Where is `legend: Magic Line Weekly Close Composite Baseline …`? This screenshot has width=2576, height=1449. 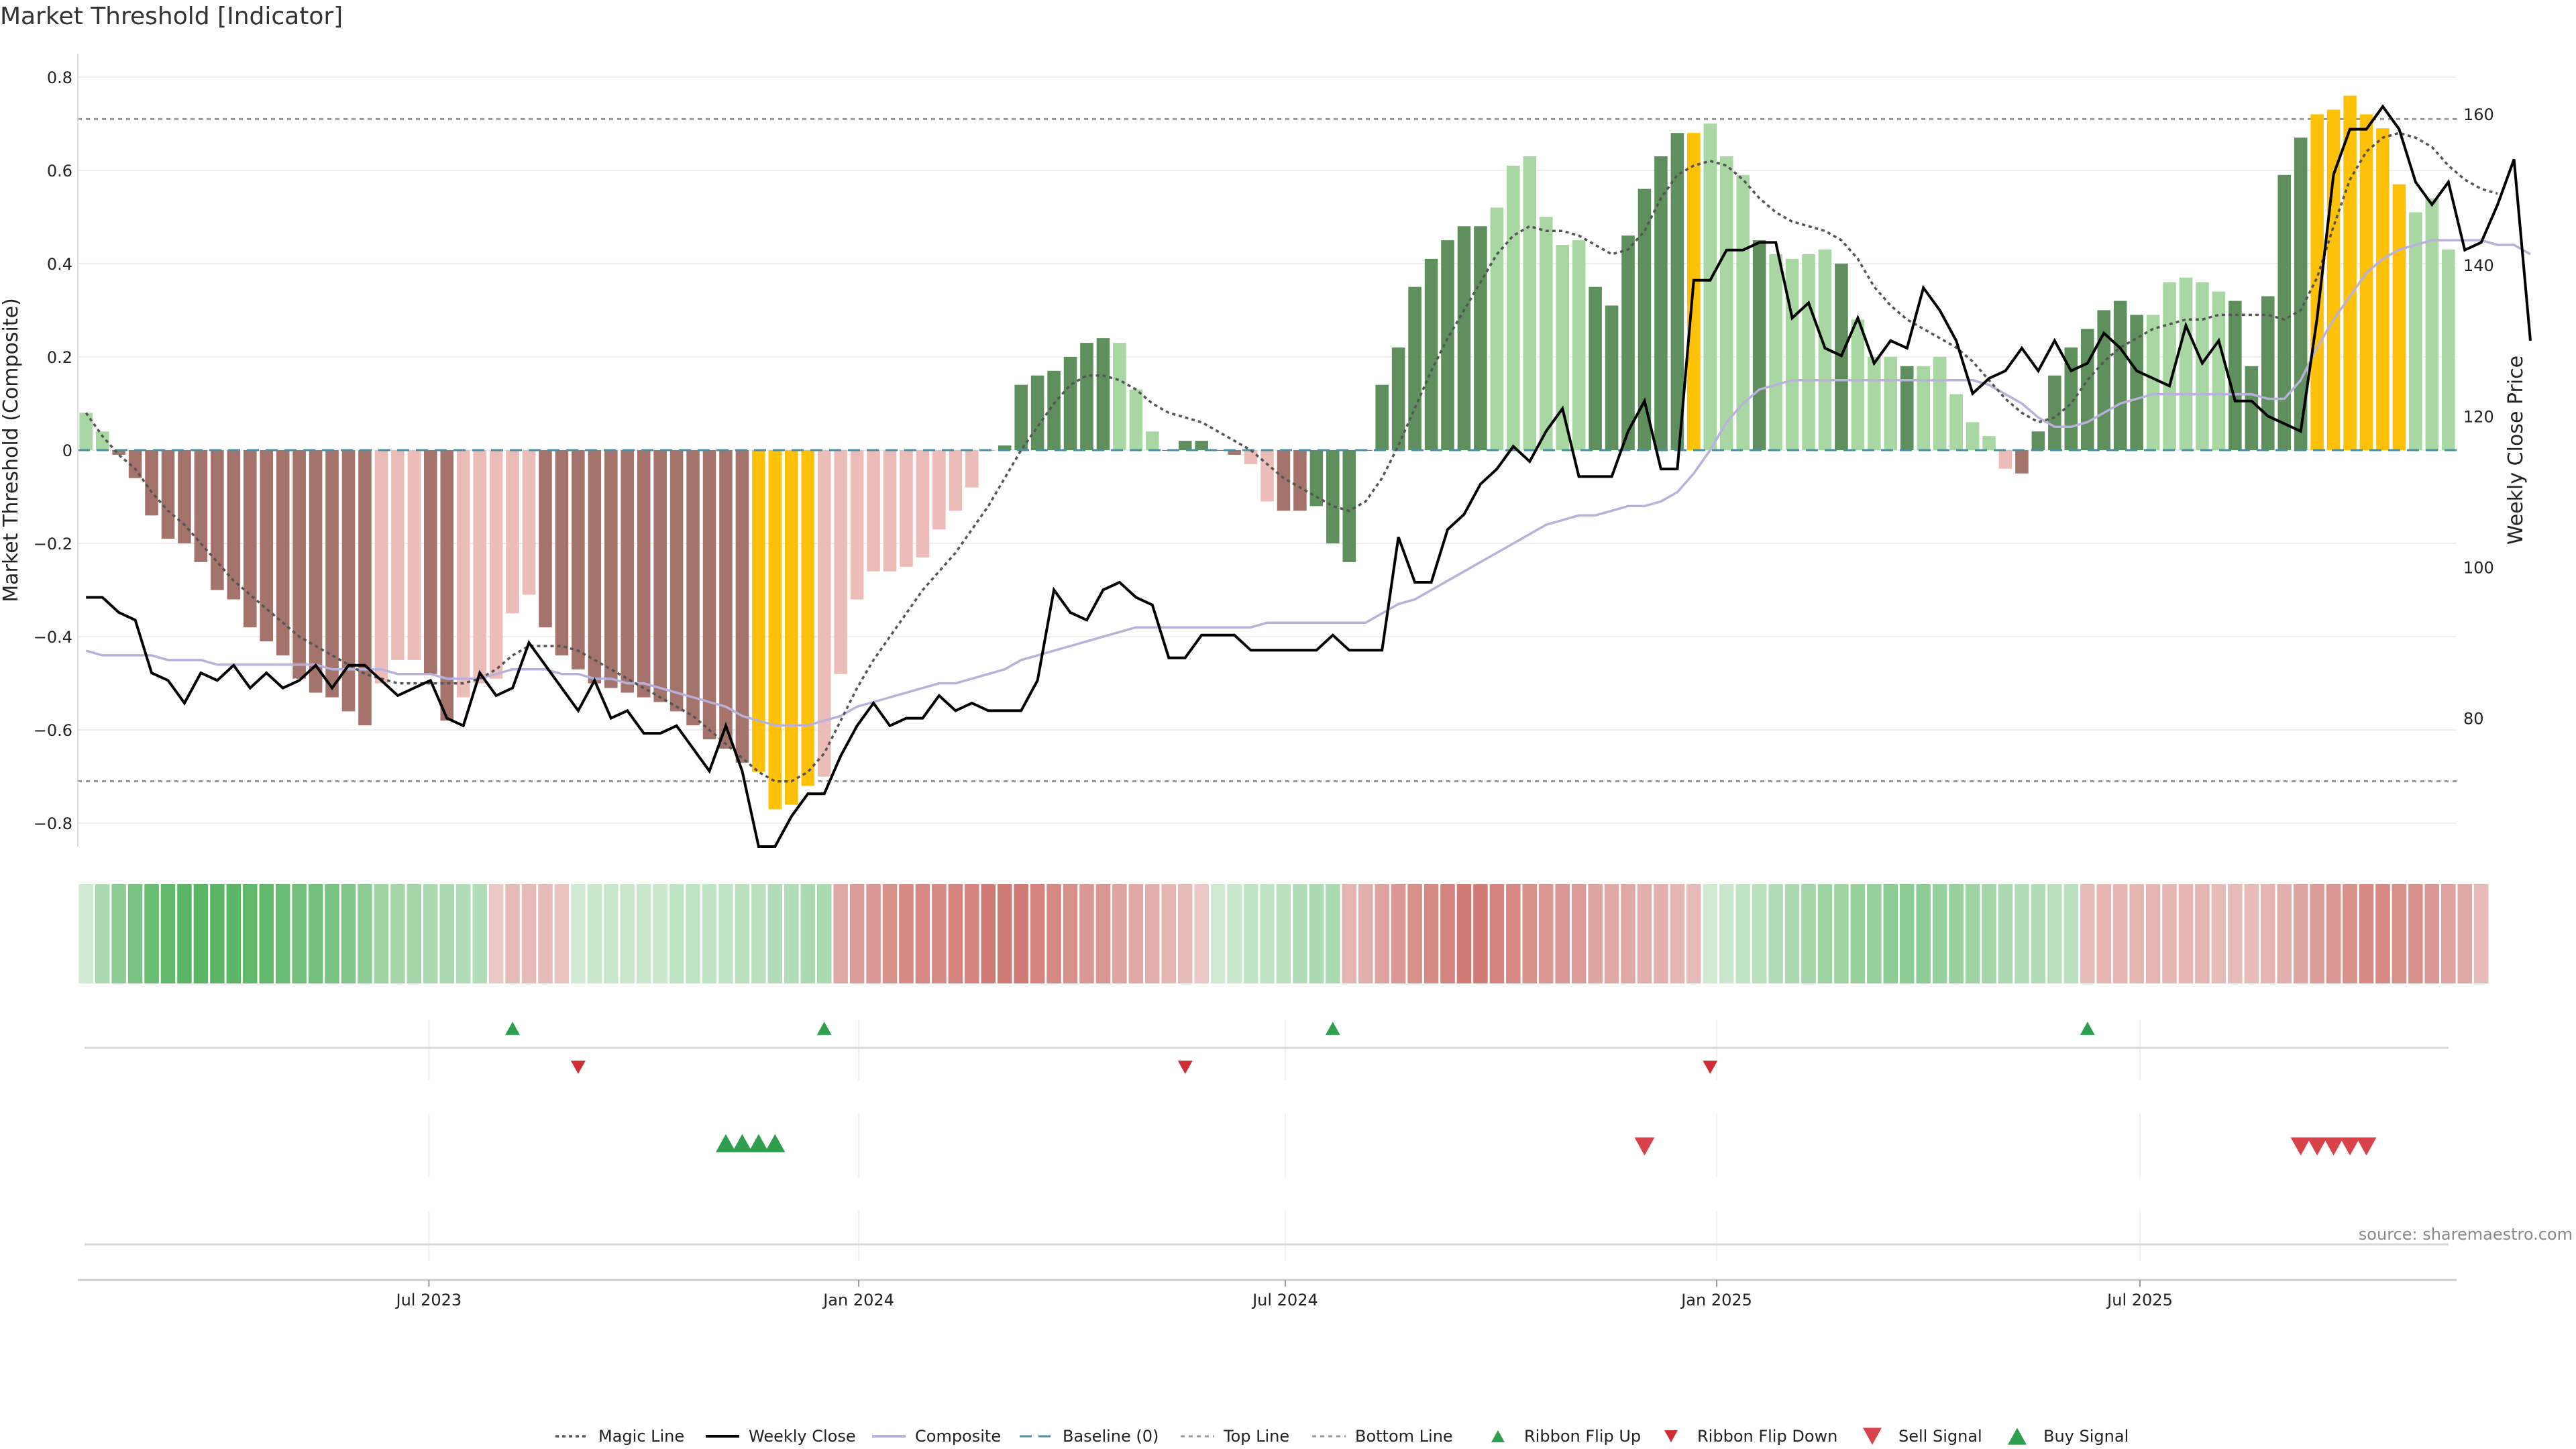
legend: Magic Line Weekly Close Composite Baseline … is located at coordinates (1342, 1436).